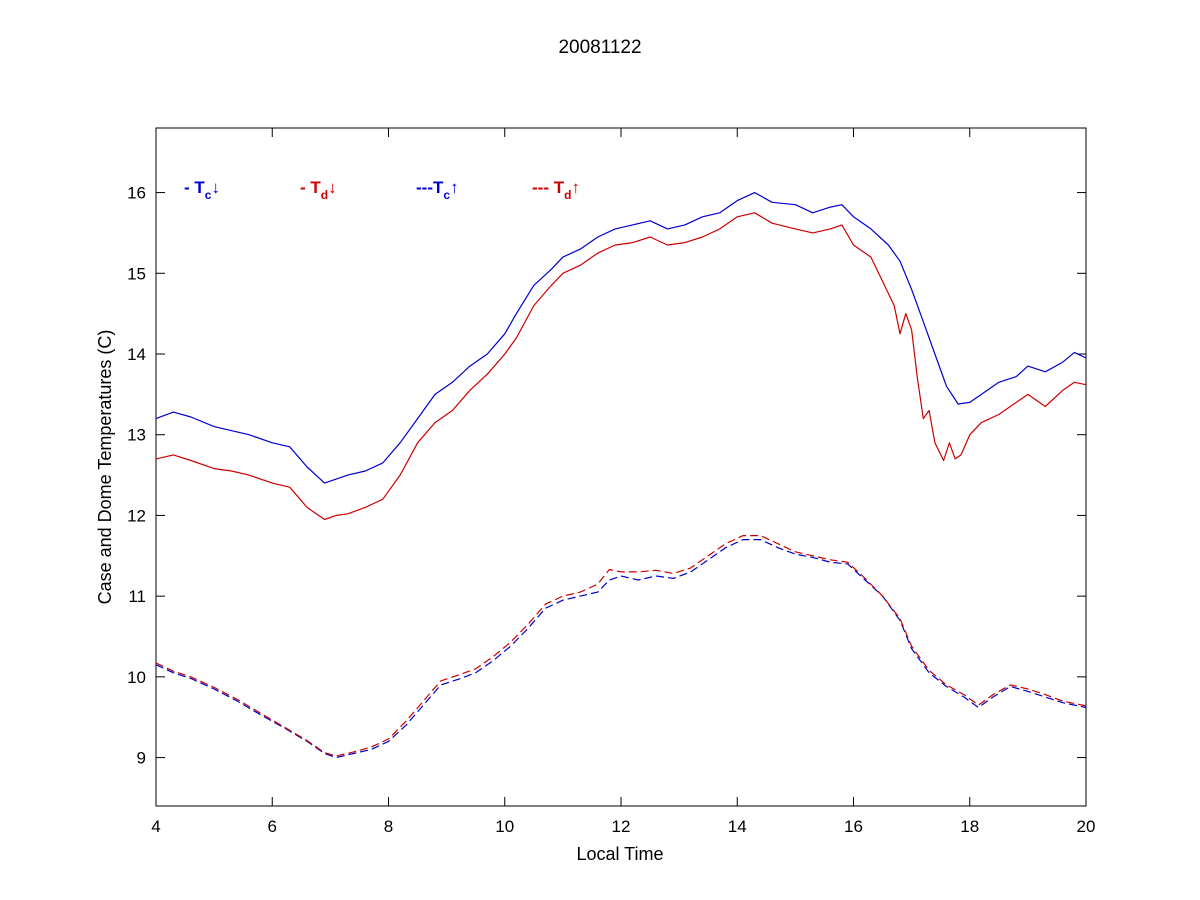 The height and width of the screenshot is (900, 1200). Describe the element at coordinates (599, 47) in the screenshot. I see `chart-title: 20081122` at that location.